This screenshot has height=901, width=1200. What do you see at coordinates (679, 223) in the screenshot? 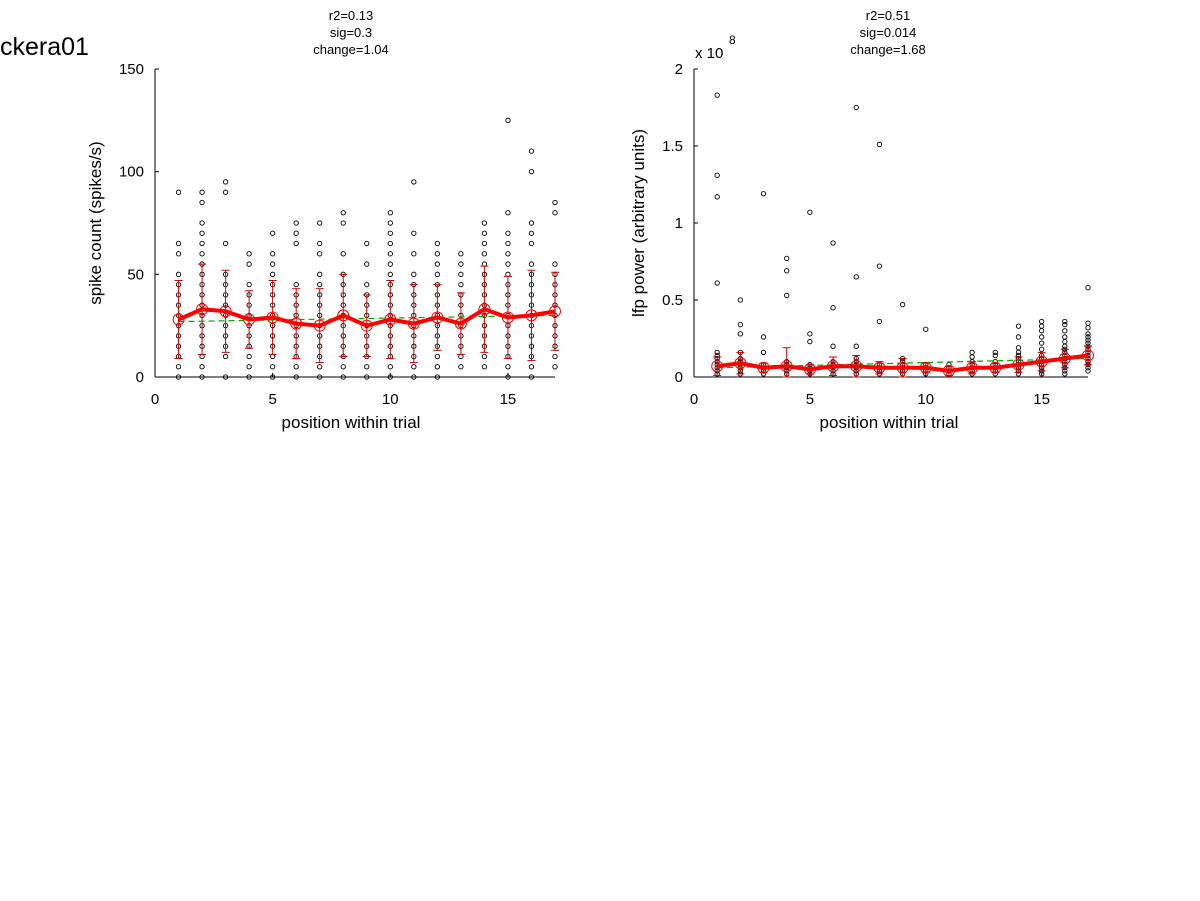
I see `y-tick-label: 1` at bounding box center [679, 223].